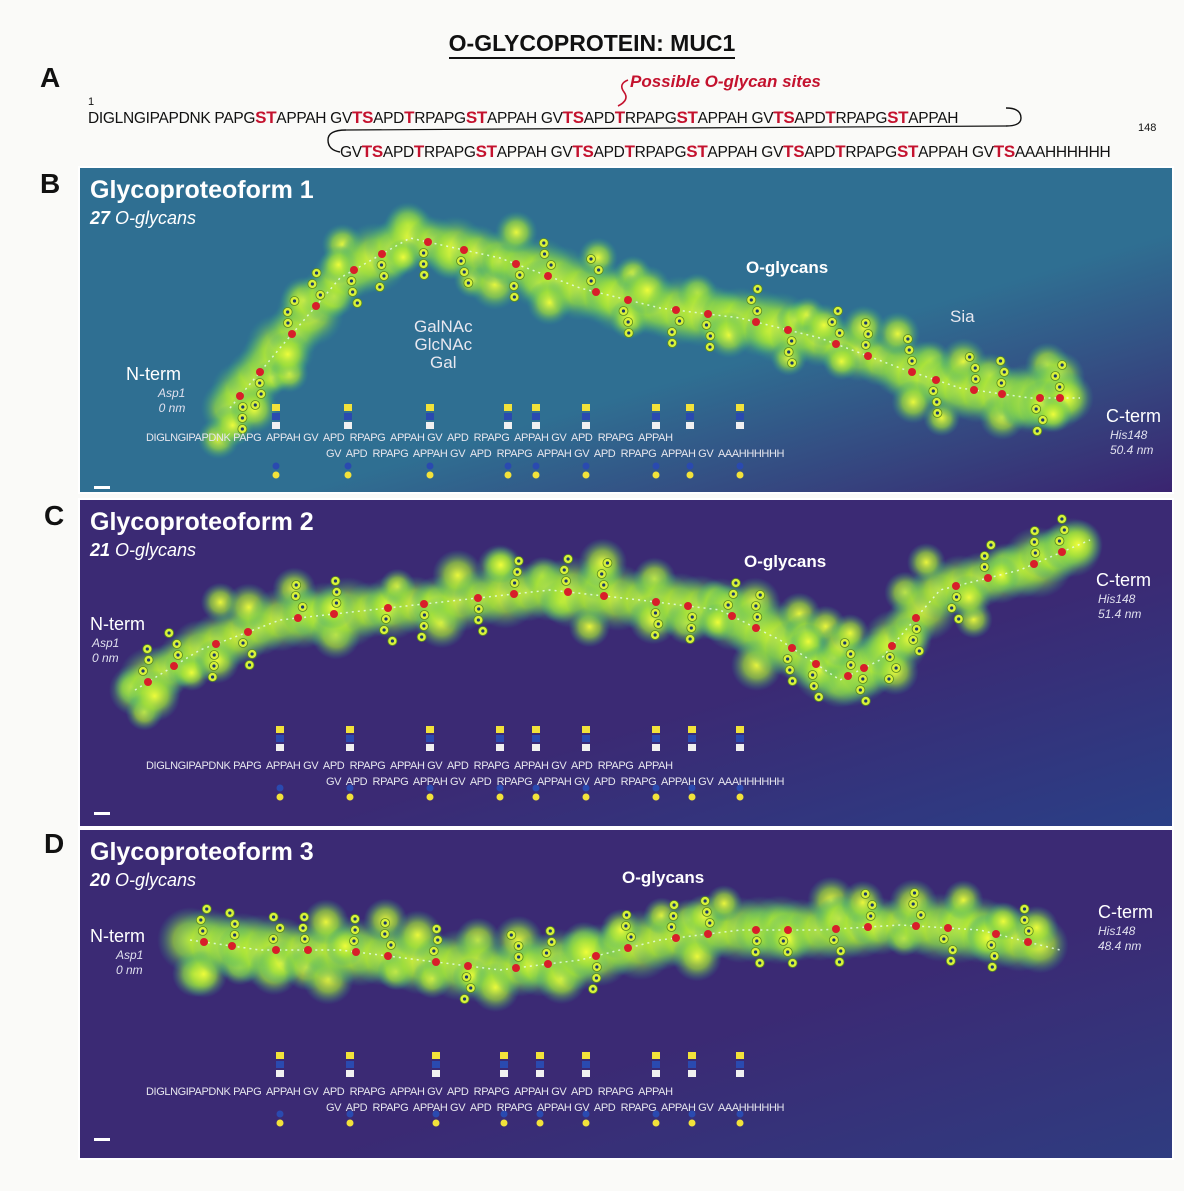 This screenshot has width=1184, height=1191. I want to click on glycan-count: 27 O-glycans, so click(143, 218).